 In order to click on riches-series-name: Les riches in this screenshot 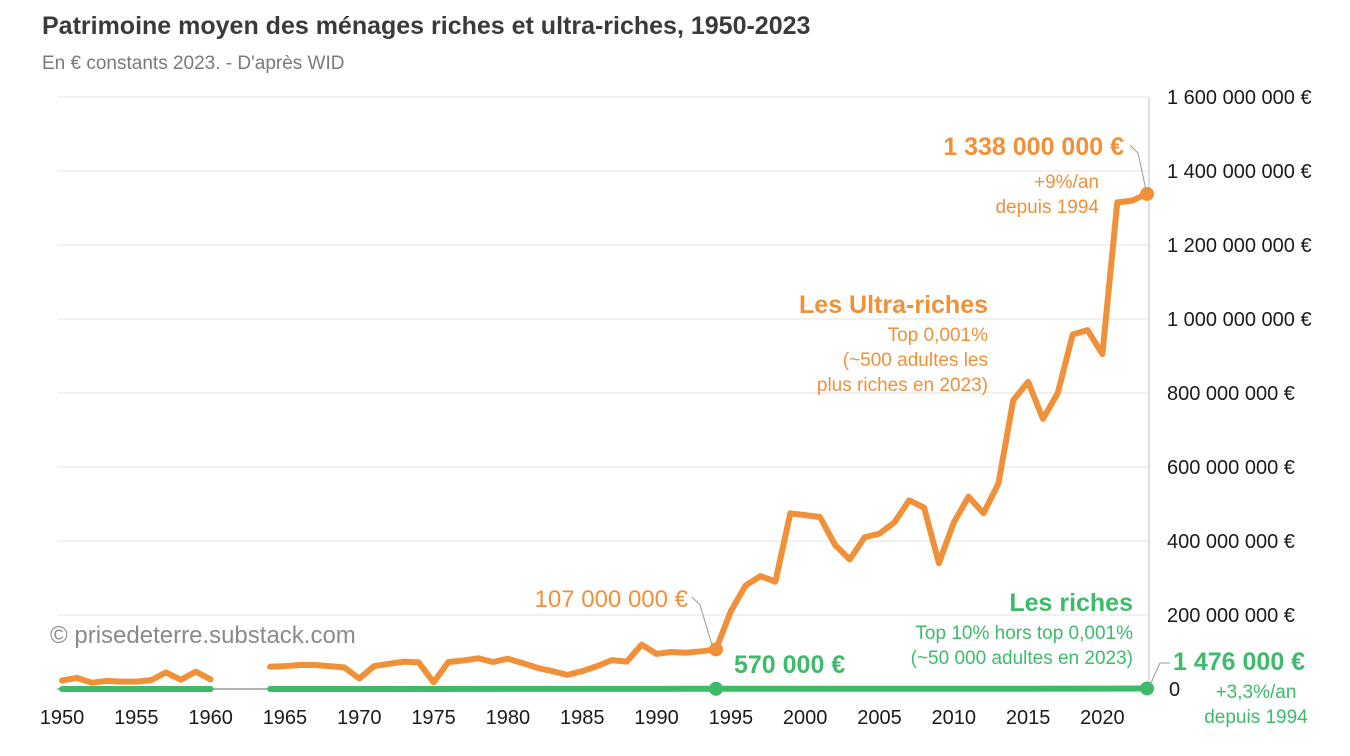, I will do `click(1071, 603)`.